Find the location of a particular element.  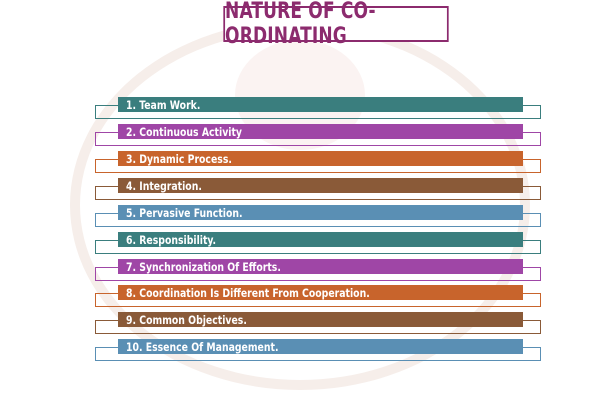

item-label: 5. Pervasive Function. is located at coordinates (184, 212).